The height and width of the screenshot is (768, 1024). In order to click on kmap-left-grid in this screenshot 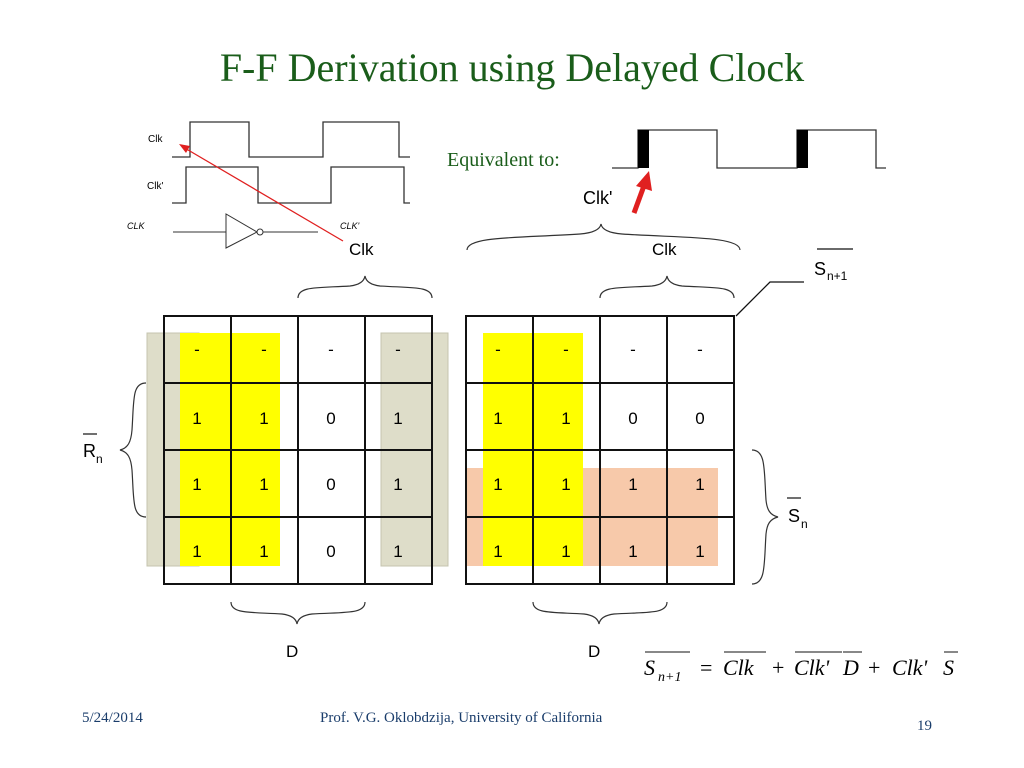, I will do `click(298, 450)`.